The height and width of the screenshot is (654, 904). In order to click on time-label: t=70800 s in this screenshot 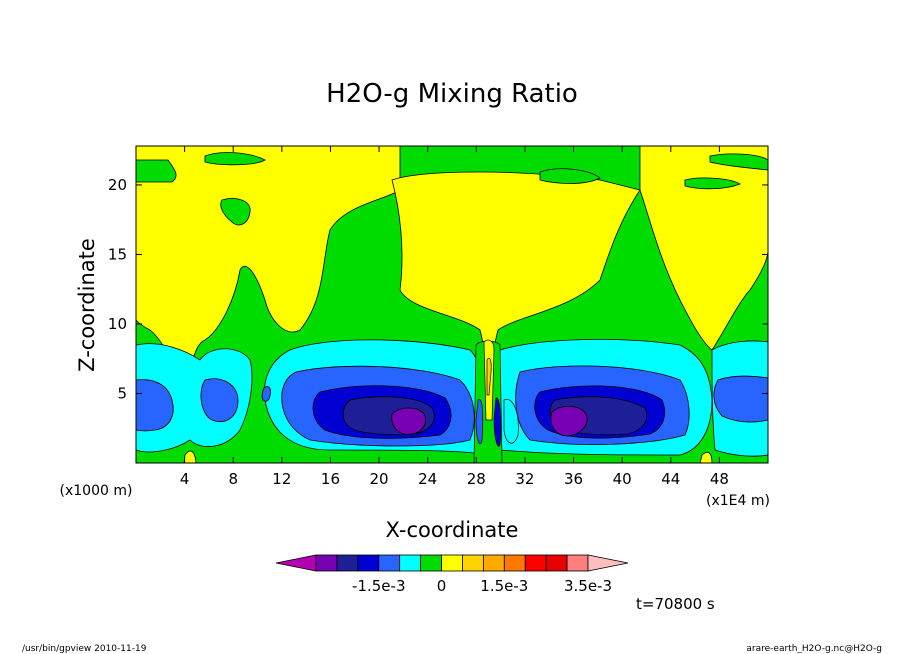, I will do `click(675, 604)`.